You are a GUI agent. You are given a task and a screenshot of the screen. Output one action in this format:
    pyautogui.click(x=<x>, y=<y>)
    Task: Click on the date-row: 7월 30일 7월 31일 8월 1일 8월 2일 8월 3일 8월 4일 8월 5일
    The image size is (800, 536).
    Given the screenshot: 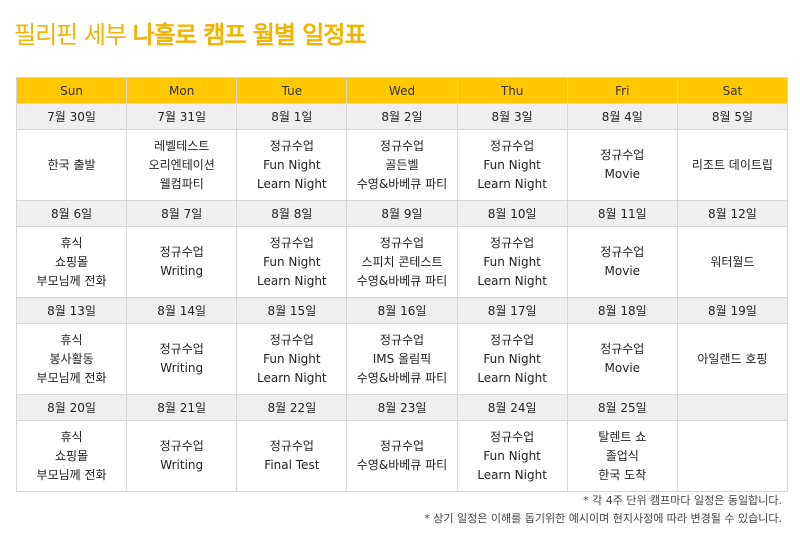 What is the action you would take?
    pyautogui.click(x=402, y=116)
    